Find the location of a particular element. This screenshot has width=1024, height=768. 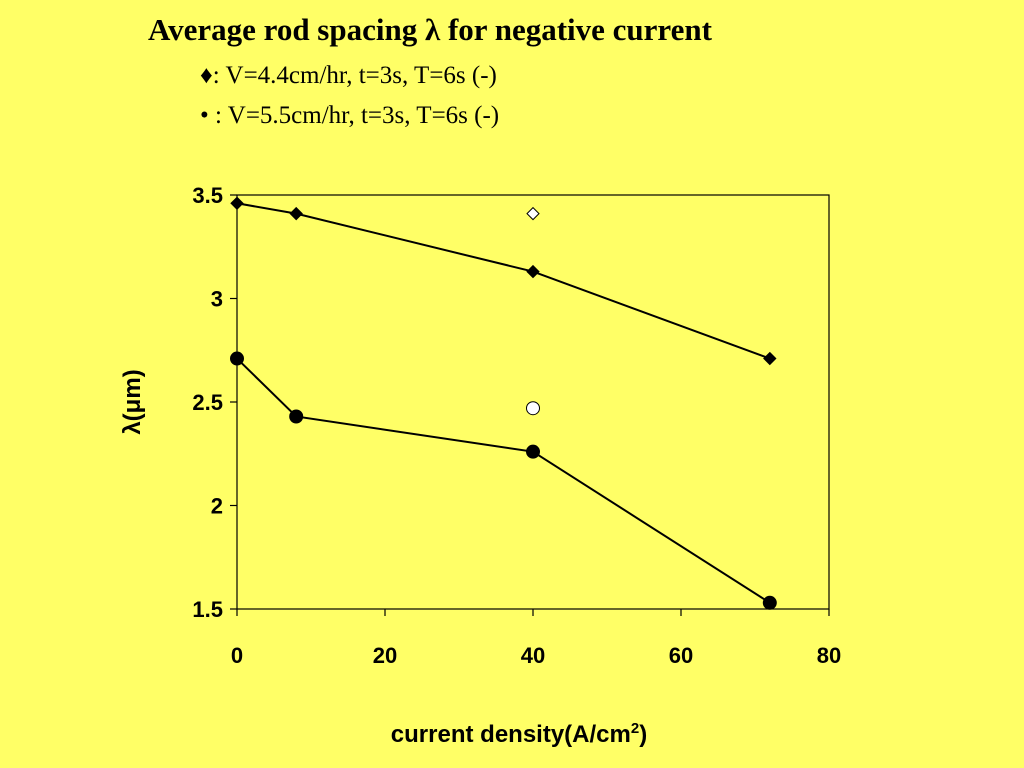

circle-marker-icon: • is located at coordinates (204, 115).